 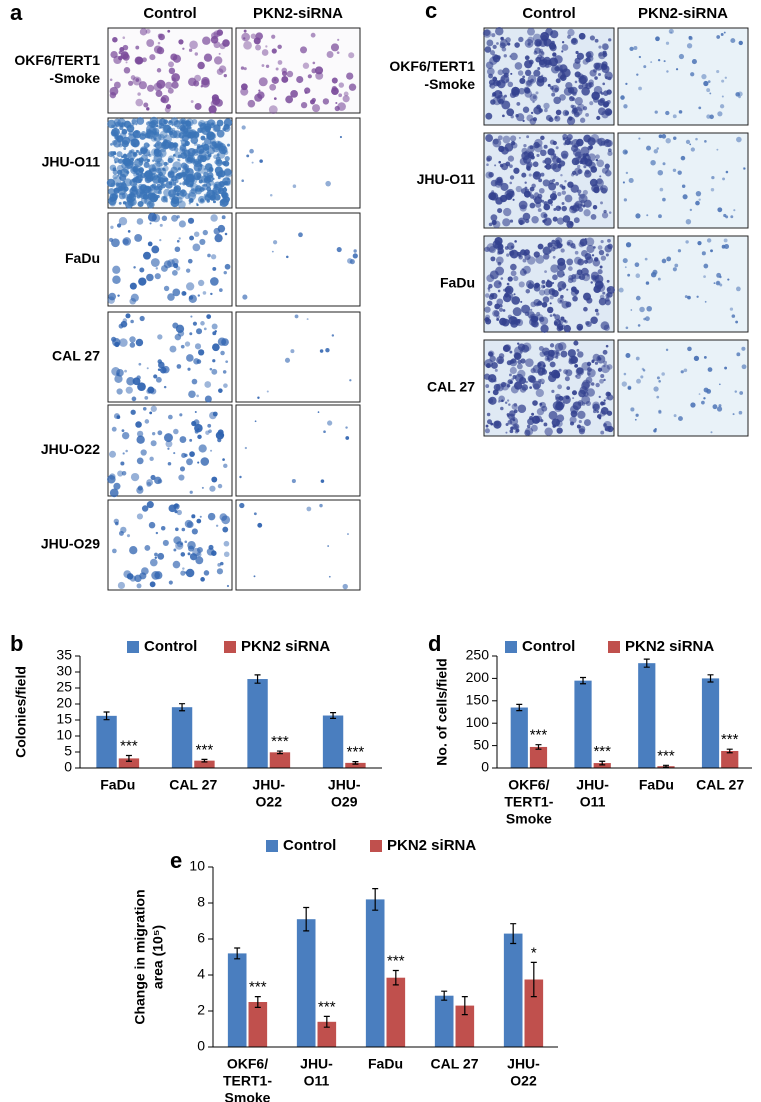 I want to click on y-tick-label: 2, so click(x=201, y=1010).